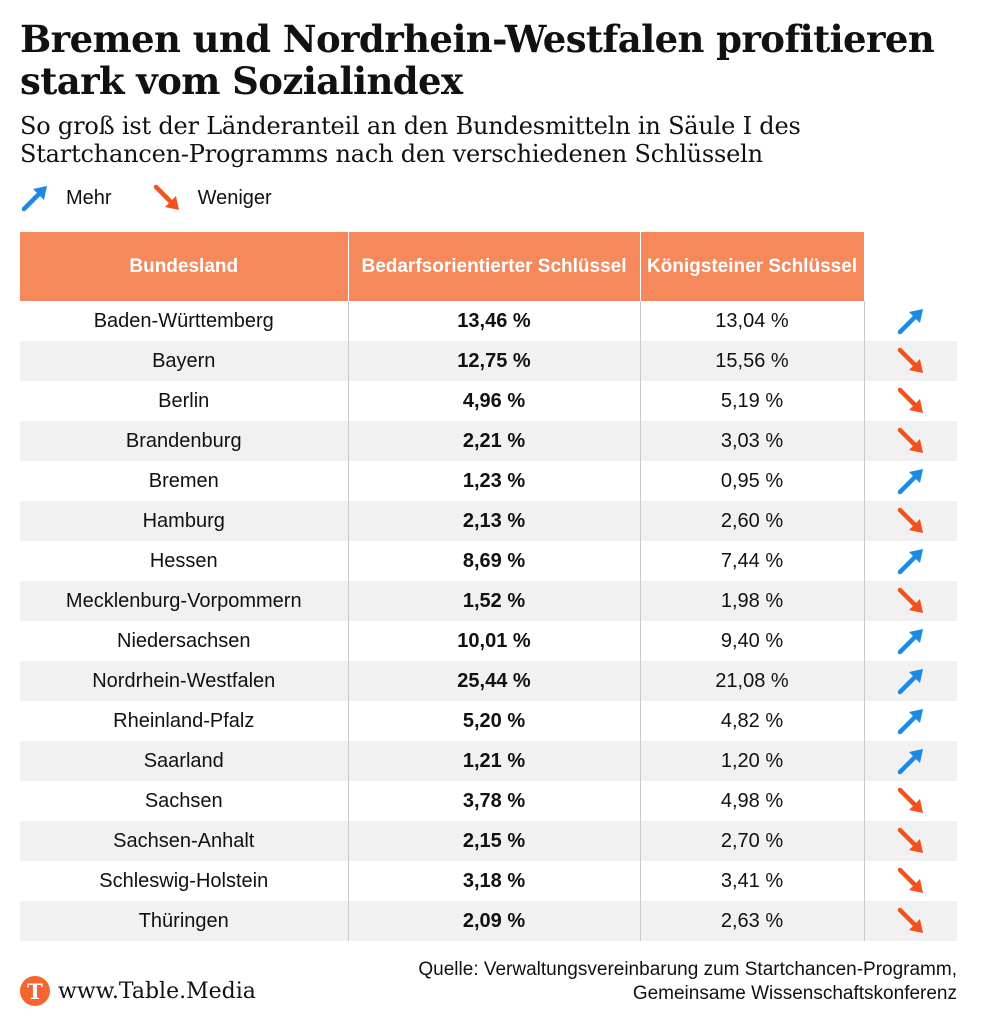  What do you see at coordinates (752, 801) in the screenshot?
I see `cell-koenig: 4,98 %` at bounding box center [752, 801].